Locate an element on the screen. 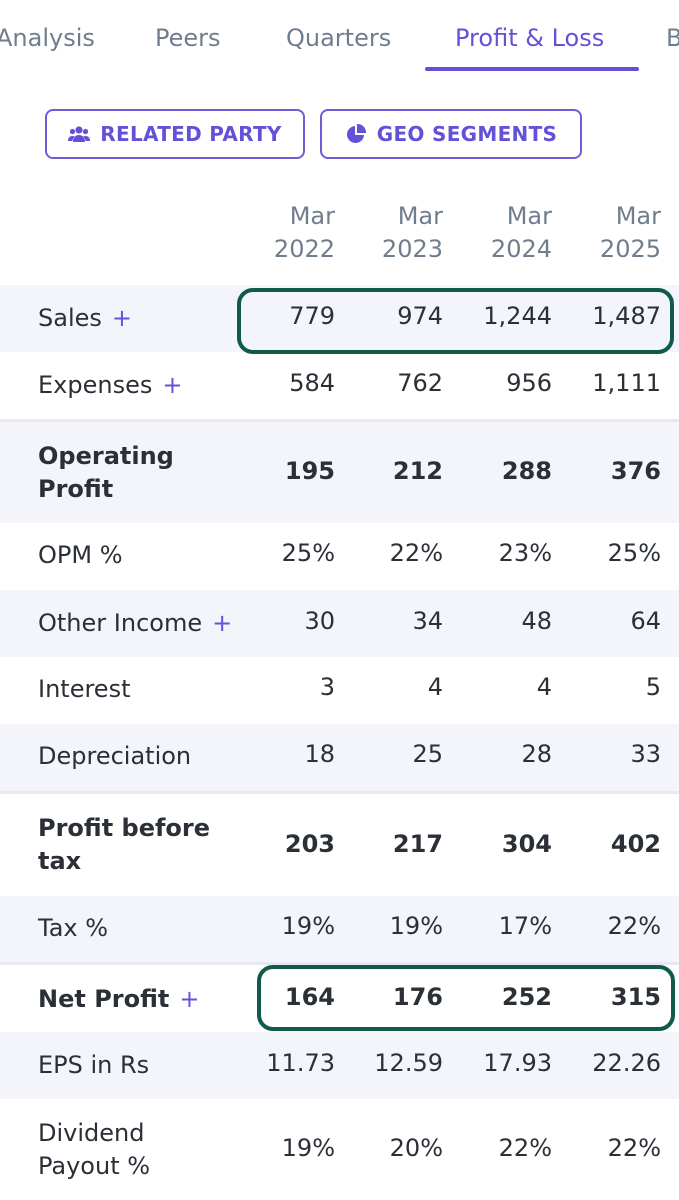 This screenshot has width=679, height=1200. table-row-net-profit: Net Profit + 164 176 252 315 is located at coordinates (339, 998).